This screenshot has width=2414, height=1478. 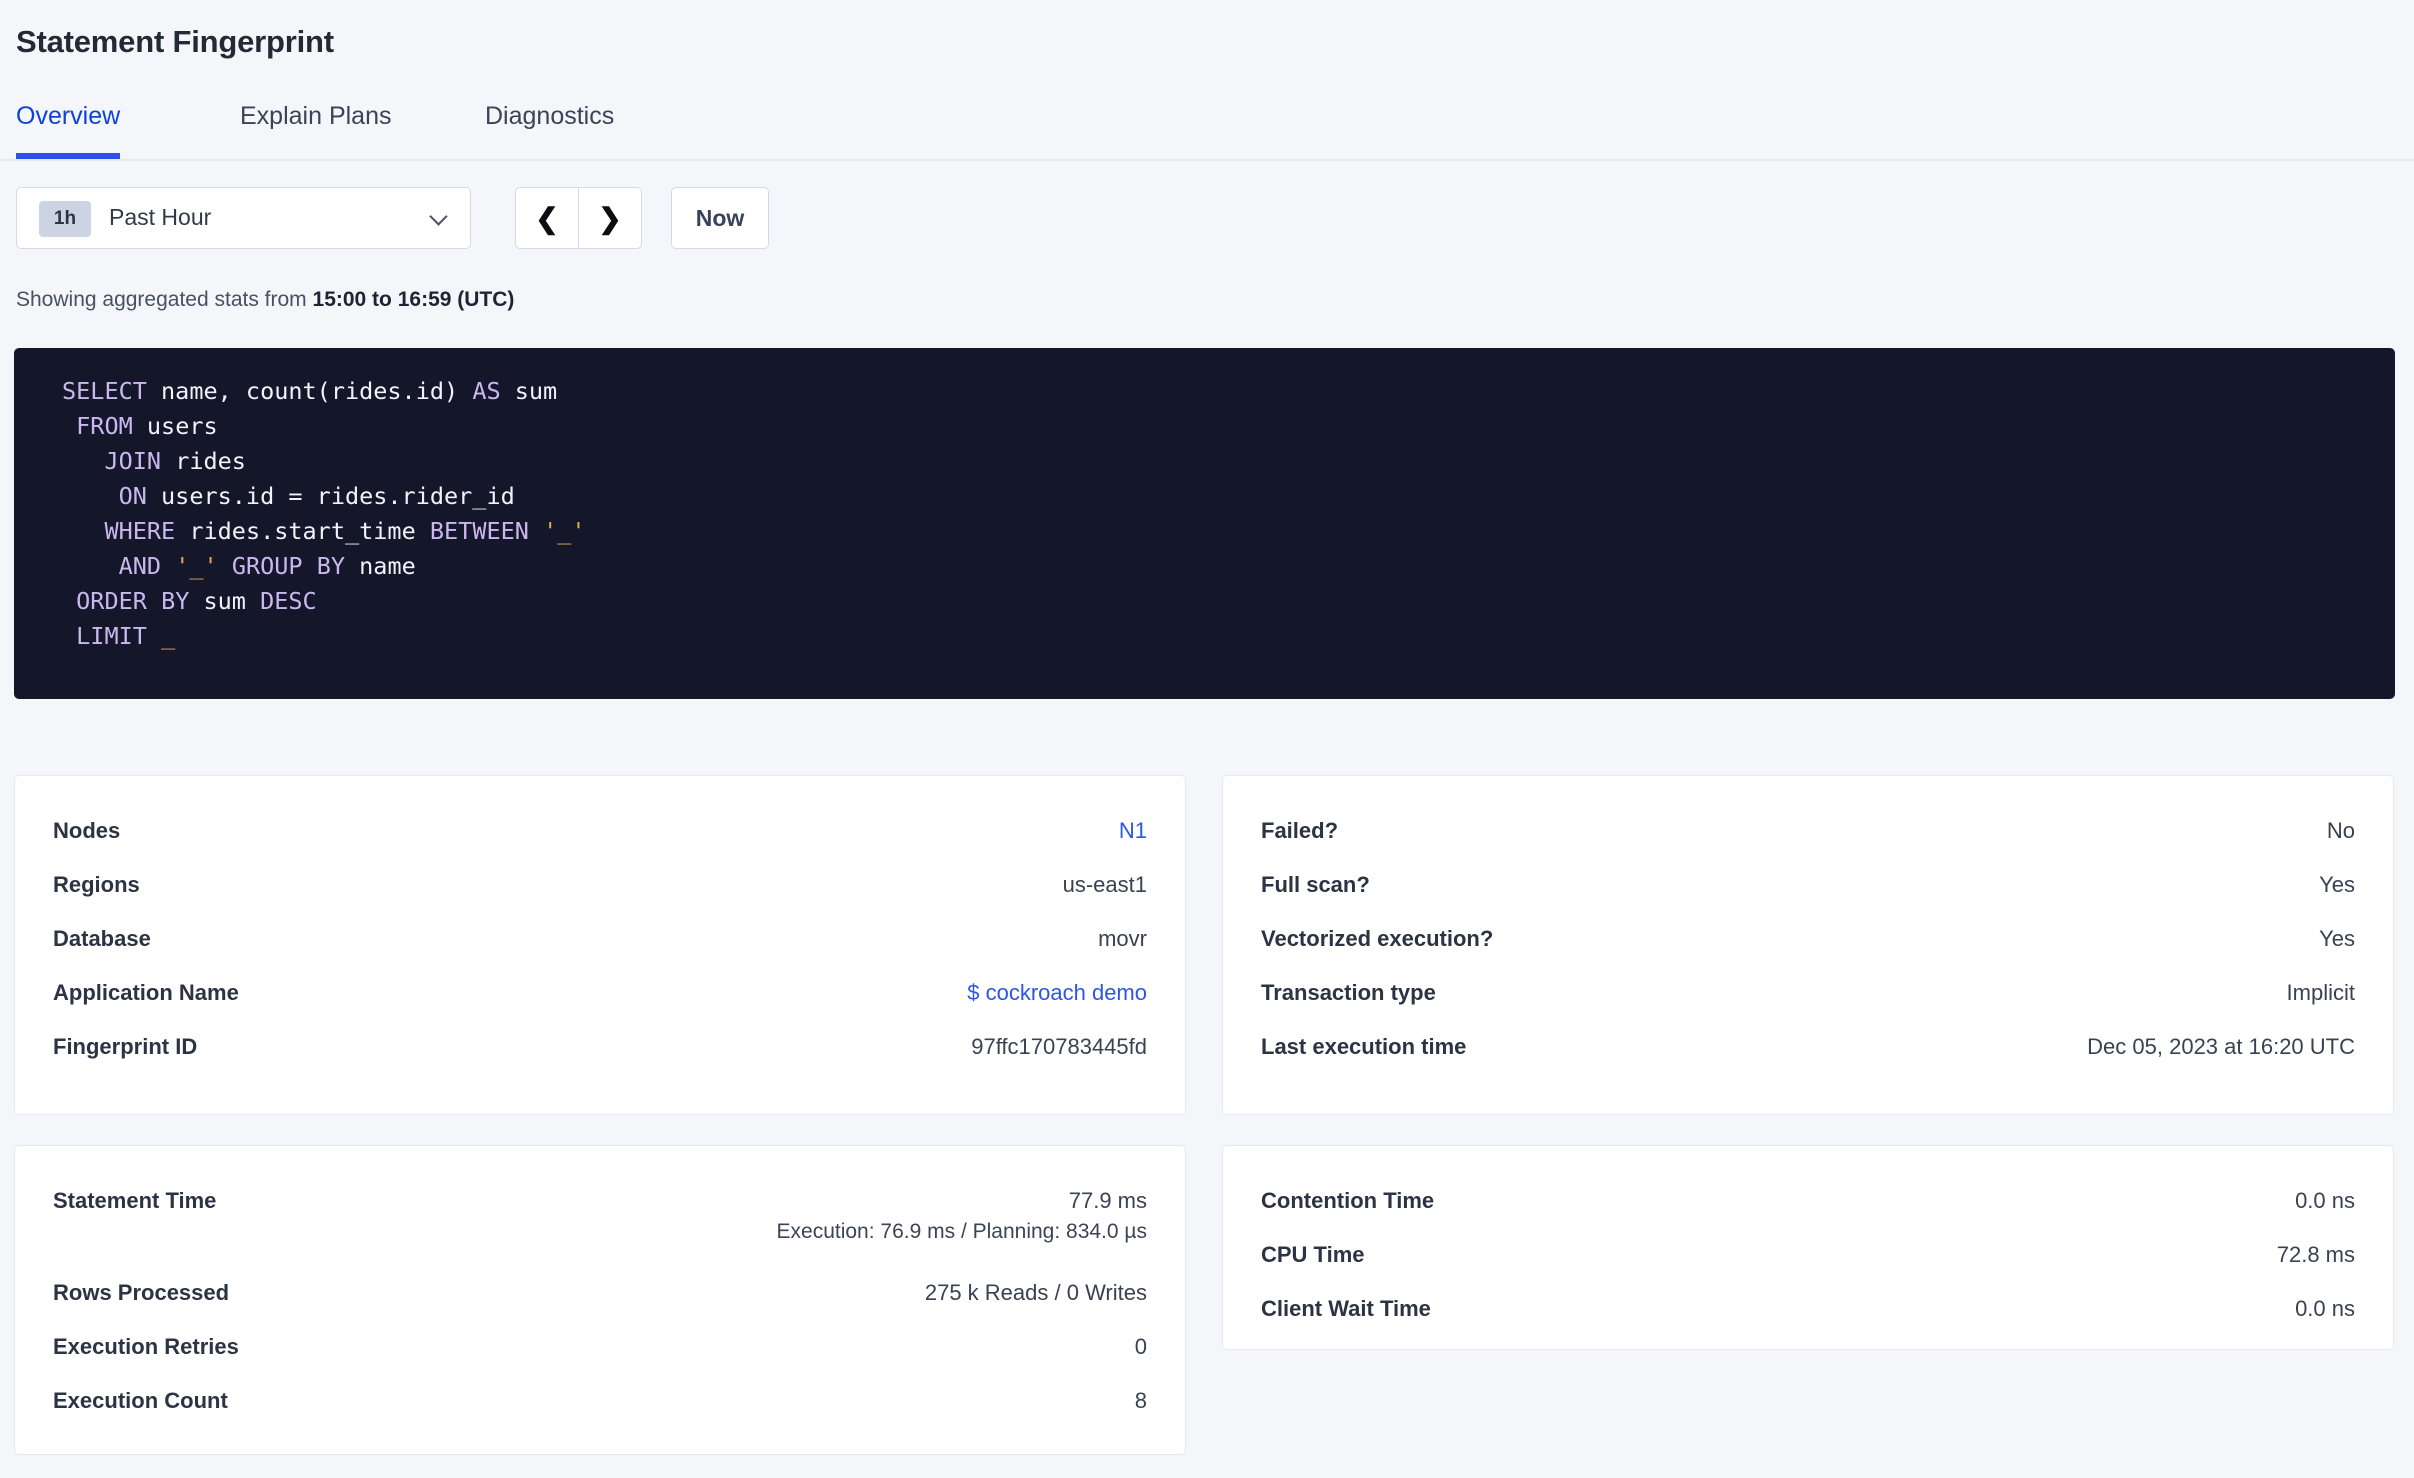 I want to click on detail-row-value-group: $ cockroach demo, so click(x=1057, y=993).